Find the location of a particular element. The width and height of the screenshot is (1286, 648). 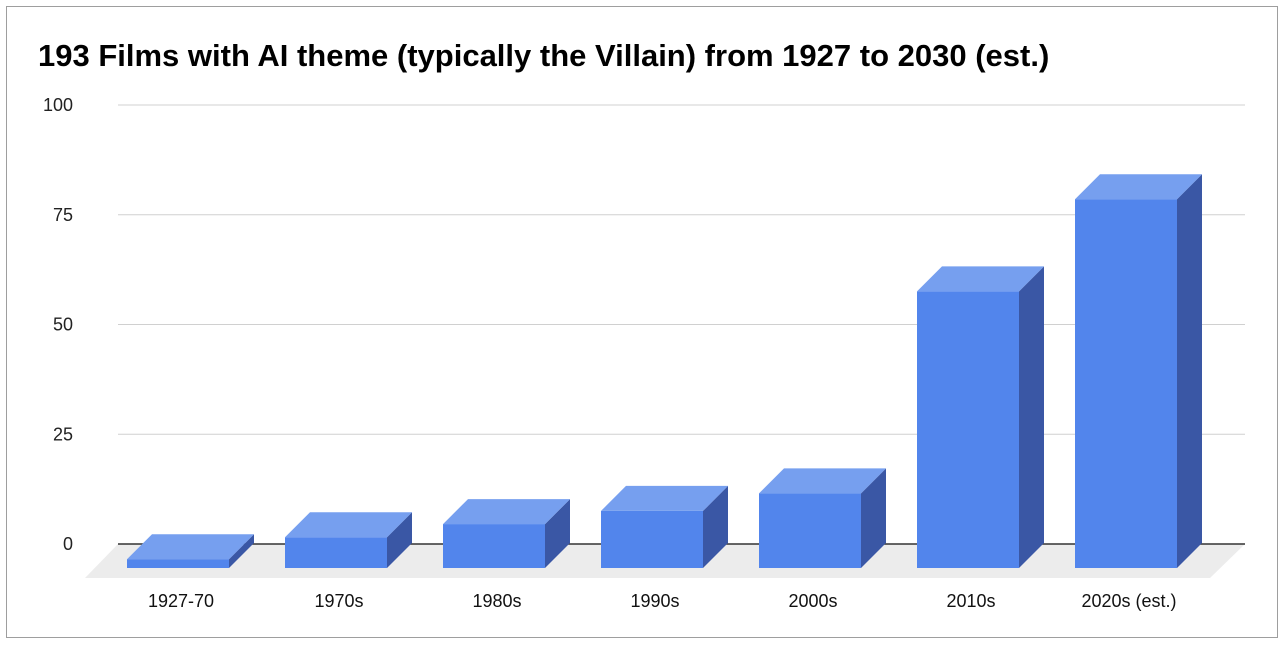

y-tick-label: 75 is located at coordinates (63, 215).